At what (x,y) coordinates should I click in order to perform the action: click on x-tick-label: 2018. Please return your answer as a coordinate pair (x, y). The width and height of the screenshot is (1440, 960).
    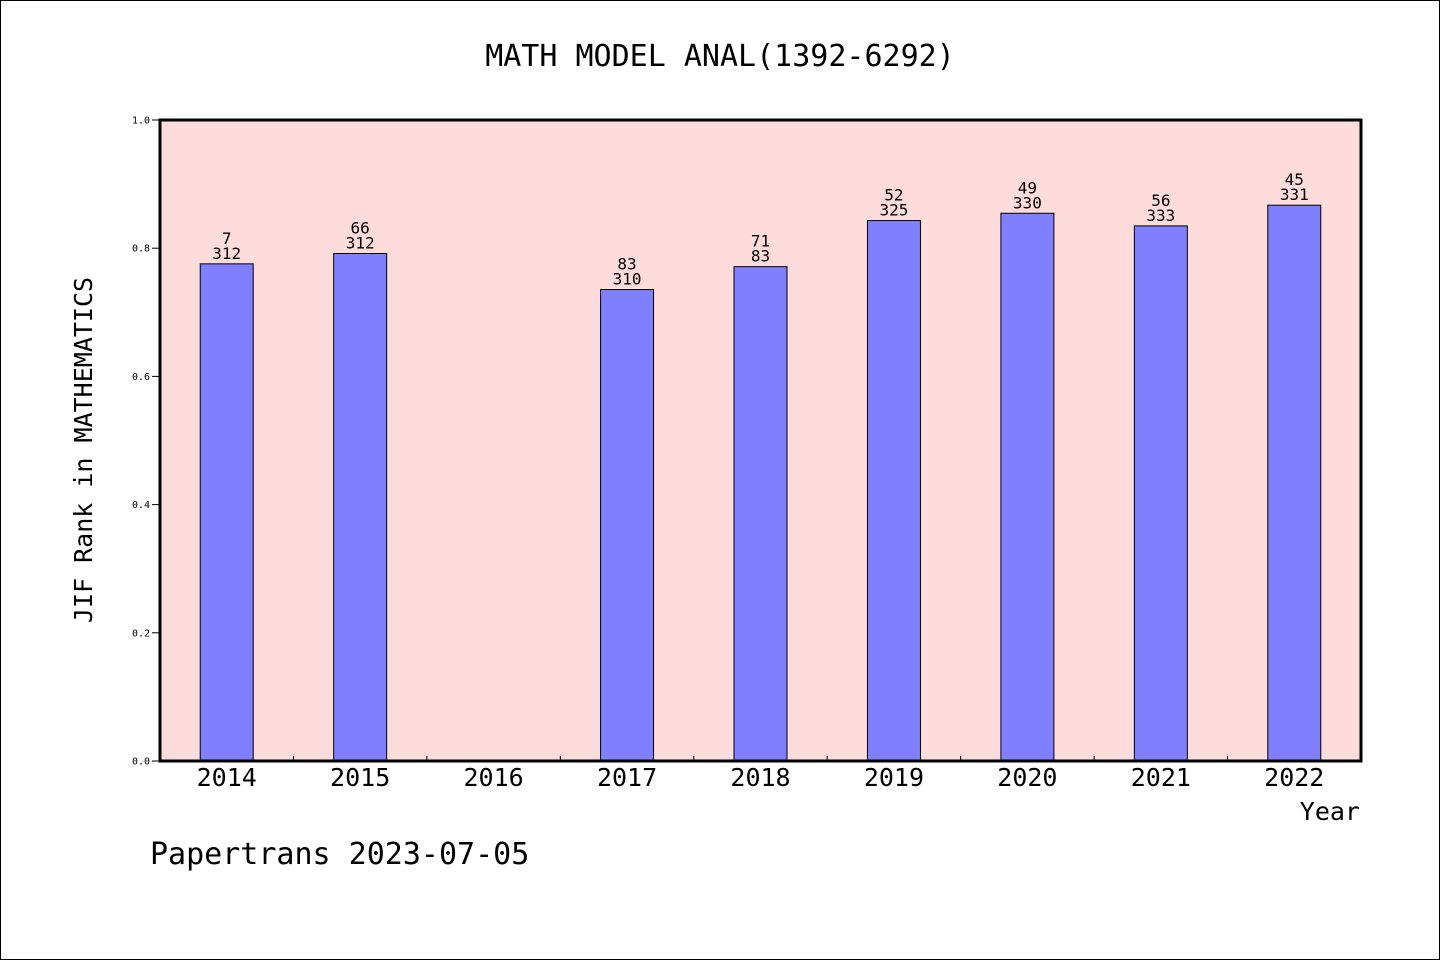
    Looking at the image, I should click on (760, 777).